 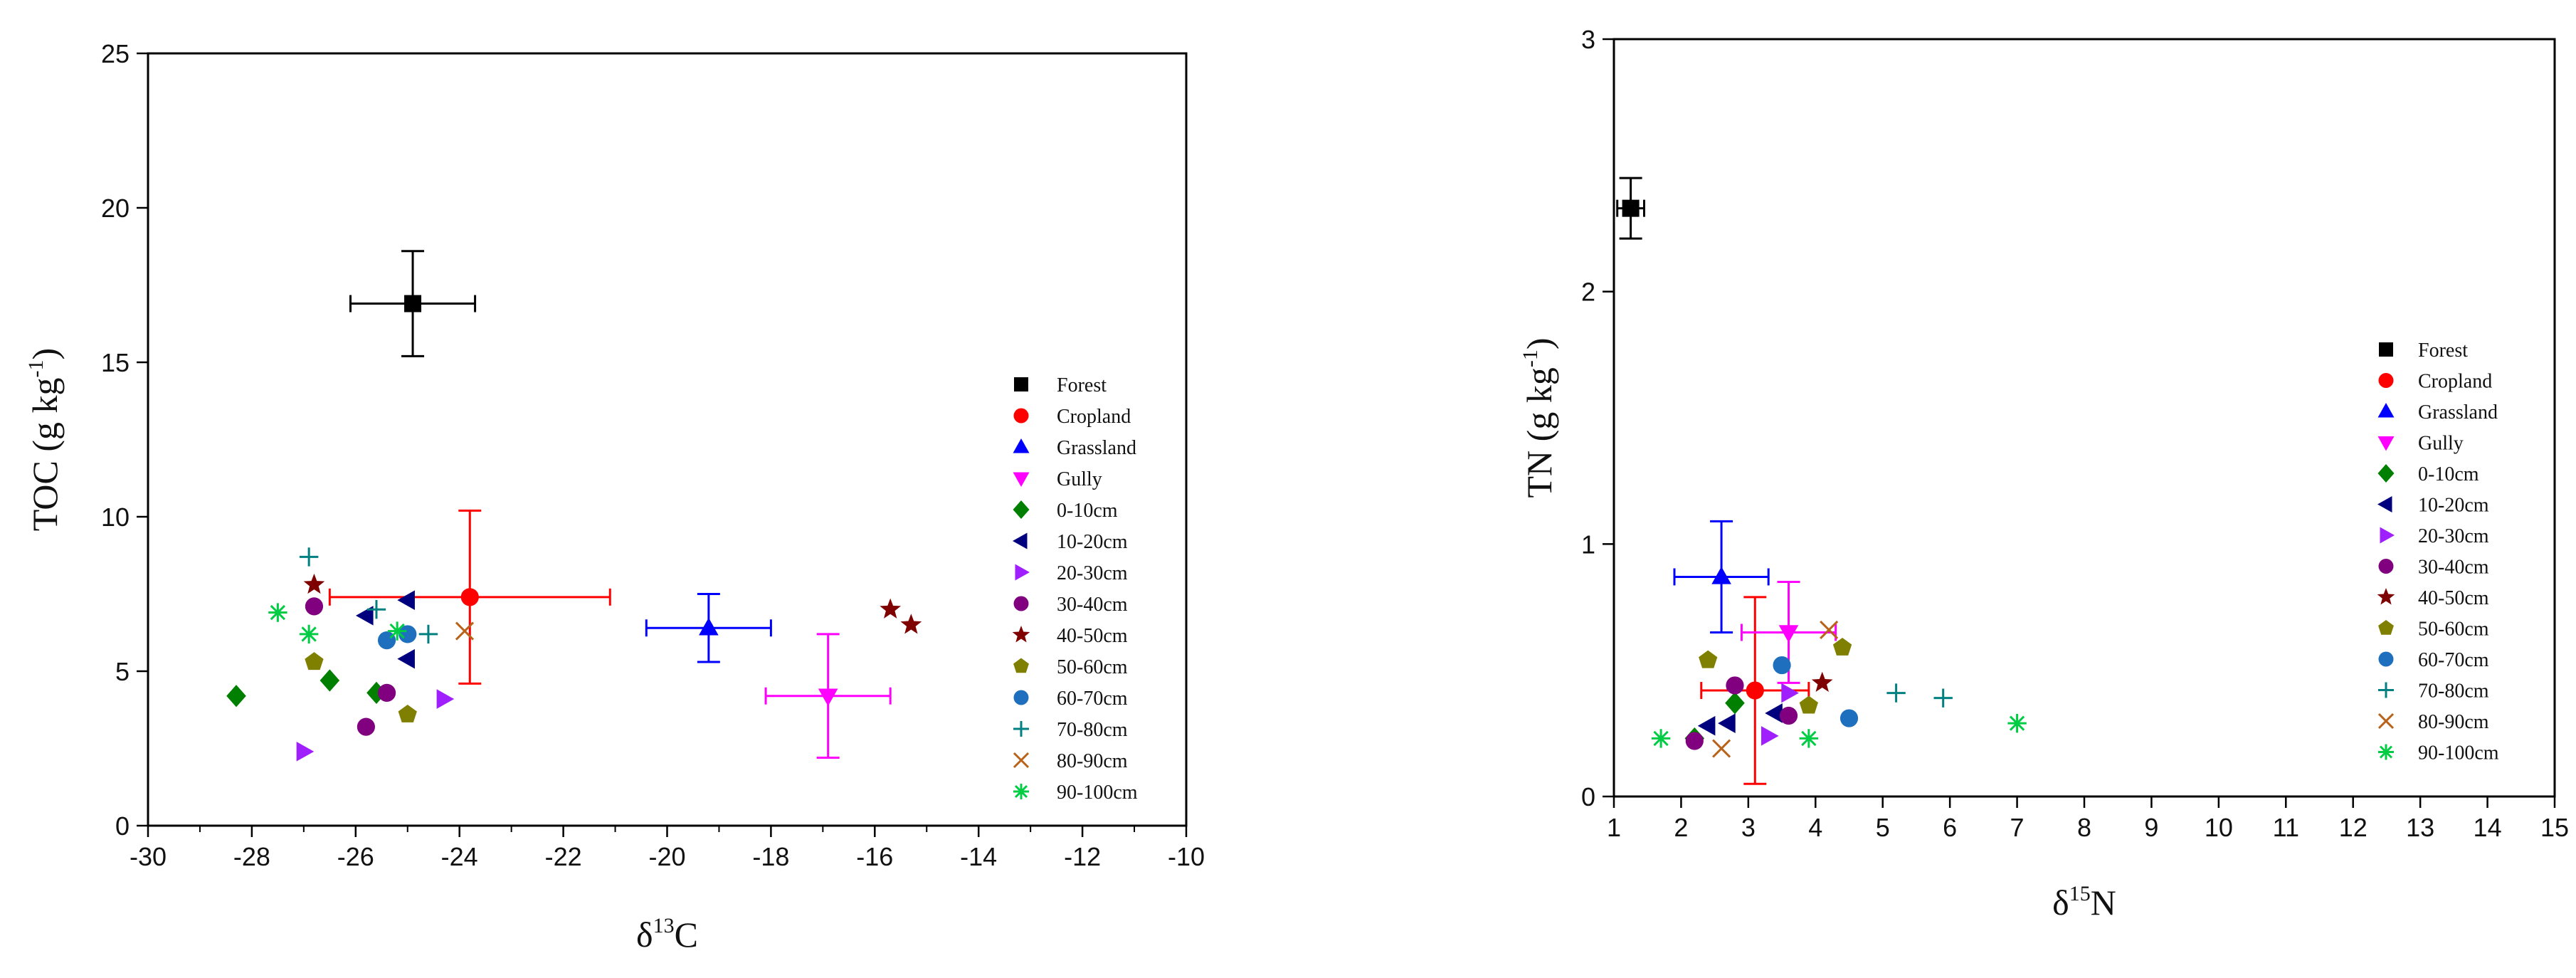 What do you see at coordinates (2453, 660) in the screenshot?
I see `legend-label: 60-70cm` at bounding box center [2453, 660].